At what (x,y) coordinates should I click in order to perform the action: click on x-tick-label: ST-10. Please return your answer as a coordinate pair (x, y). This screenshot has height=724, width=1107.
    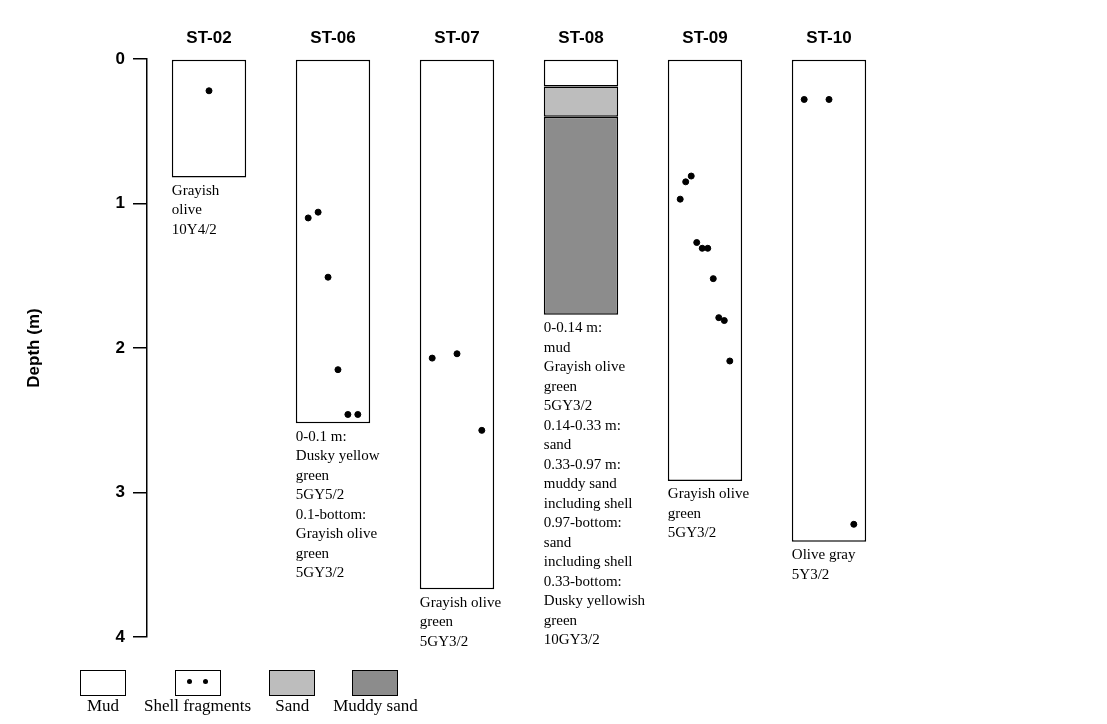
    Looking at the image, I should click on (829, 38).